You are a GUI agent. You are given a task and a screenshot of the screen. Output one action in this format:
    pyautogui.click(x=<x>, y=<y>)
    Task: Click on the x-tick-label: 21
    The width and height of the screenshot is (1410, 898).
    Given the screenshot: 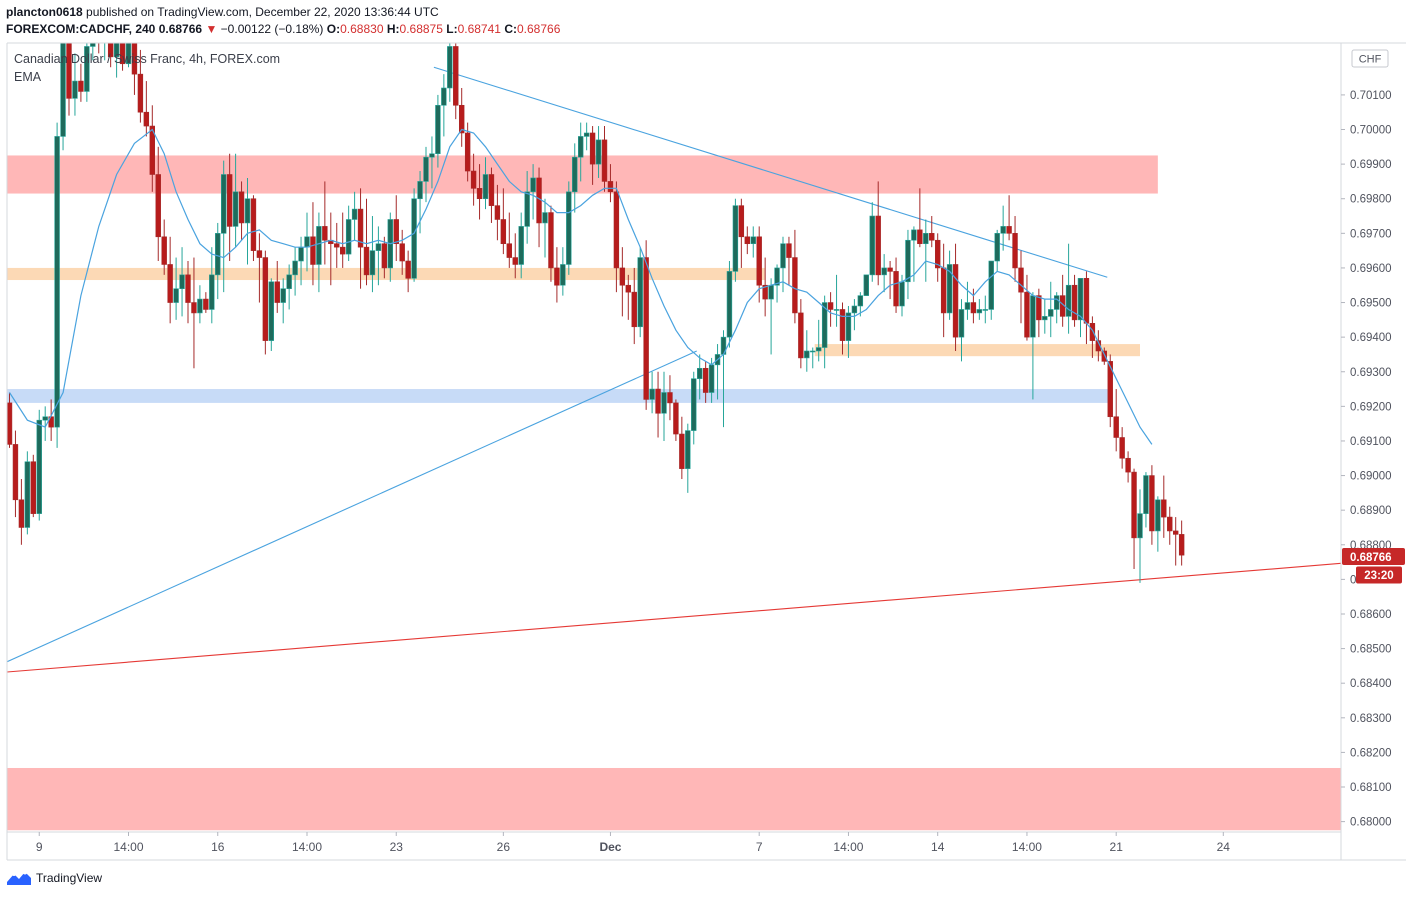 What is the action you would take?
    pyautogui.click(x=1117, y=847)
    